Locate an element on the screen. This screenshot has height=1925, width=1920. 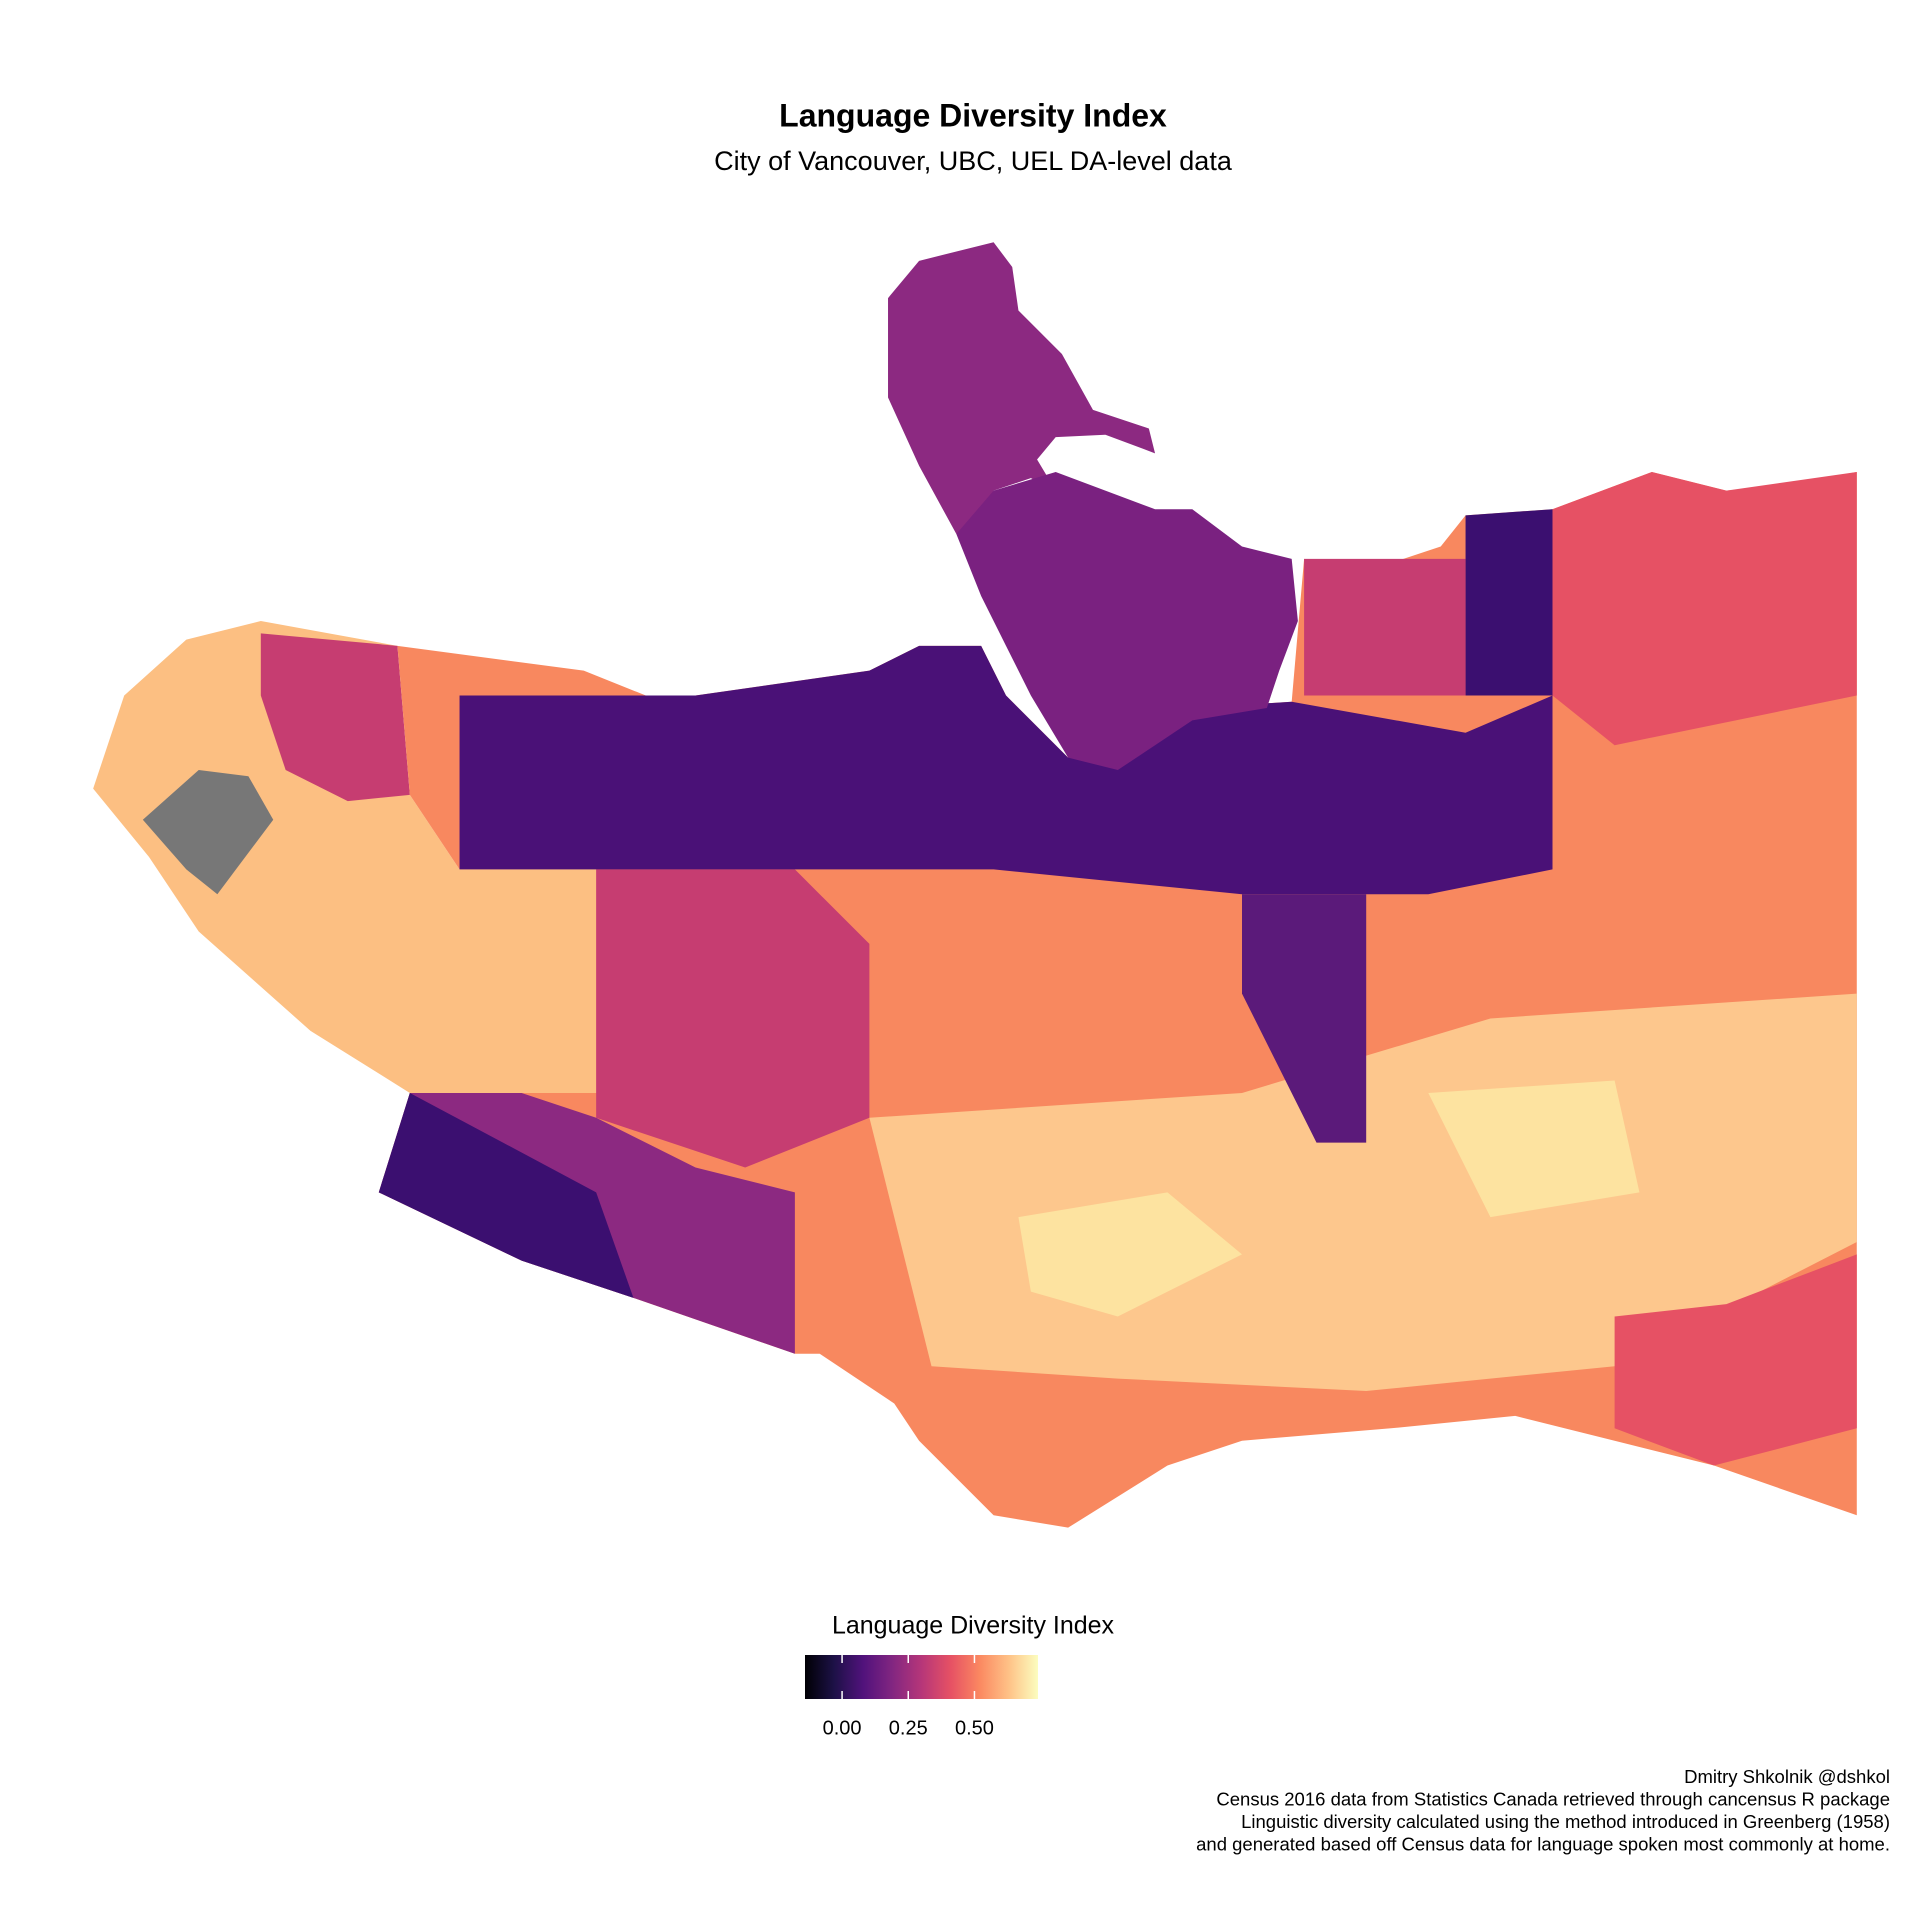
legend-title: Language Diversity Index is located at coordinates (973, 1626).